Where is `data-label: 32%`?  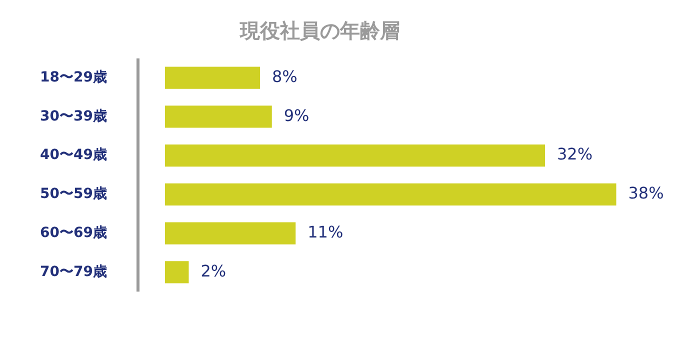
data-label: 32% is located at coordinates (575, 154).